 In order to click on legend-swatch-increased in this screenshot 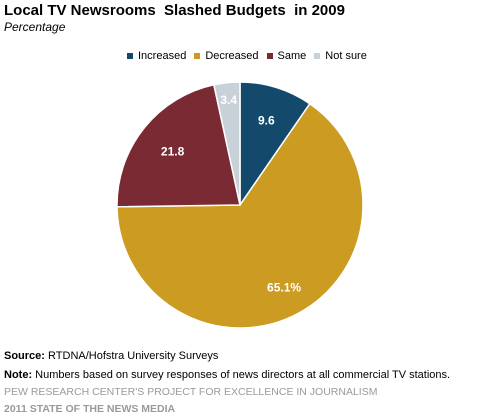, I will do `click(130, 56)`.